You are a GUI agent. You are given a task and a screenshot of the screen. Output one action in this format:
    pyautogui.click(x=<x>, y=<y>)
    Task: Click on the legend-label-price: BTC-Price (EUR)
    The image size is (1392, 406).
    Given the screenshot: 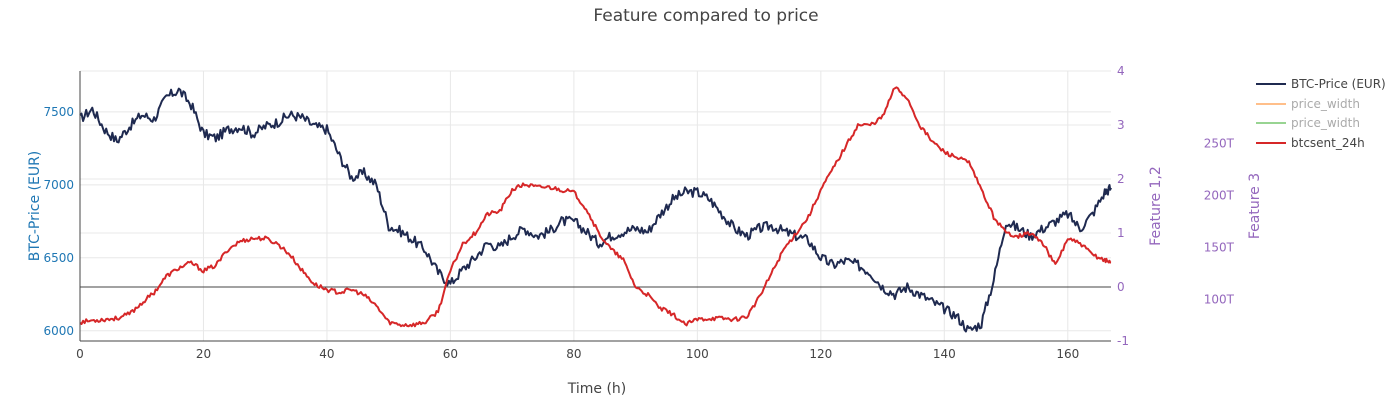 What is the action you would take?
    pyautogui.click(x=1338, y=84)
    